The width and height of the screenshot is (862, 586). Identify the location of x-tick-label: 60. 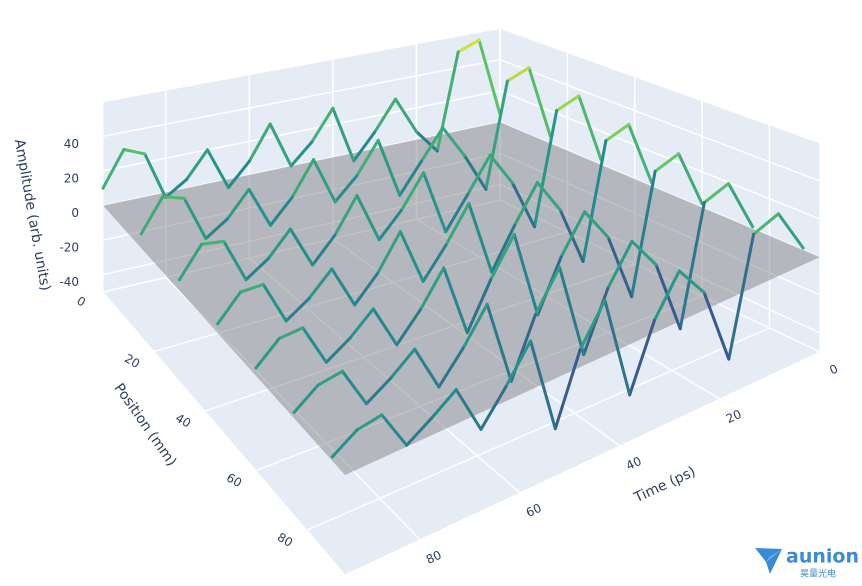
(534, 510).